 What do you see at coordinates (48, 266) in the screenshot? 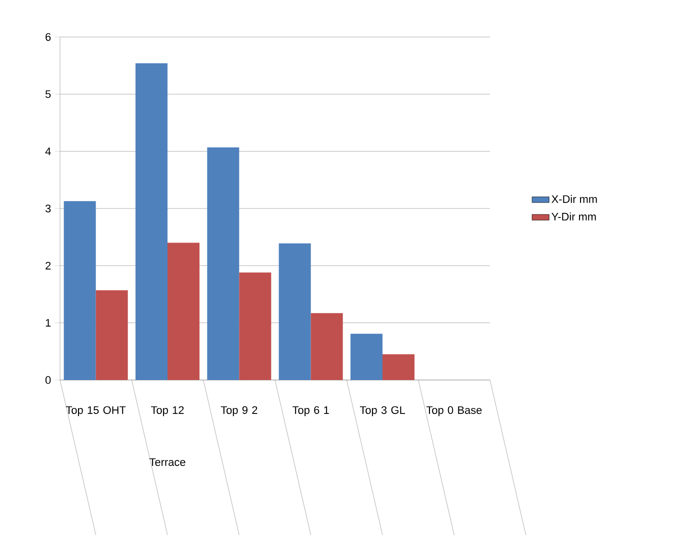
I see `y-tick-label: 2` at bounding box center [48, 266].